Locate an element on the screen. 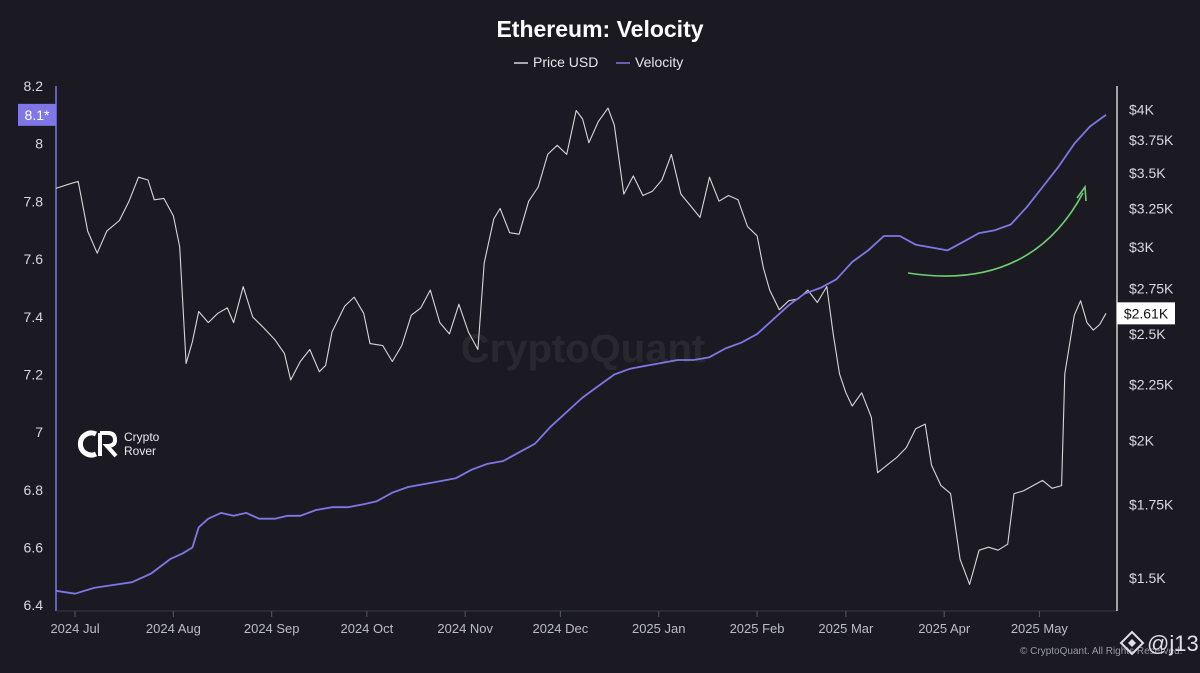 The image size is (1200, 673). x-tick-label: 2025 Apr is located at coordinates (944, 628).